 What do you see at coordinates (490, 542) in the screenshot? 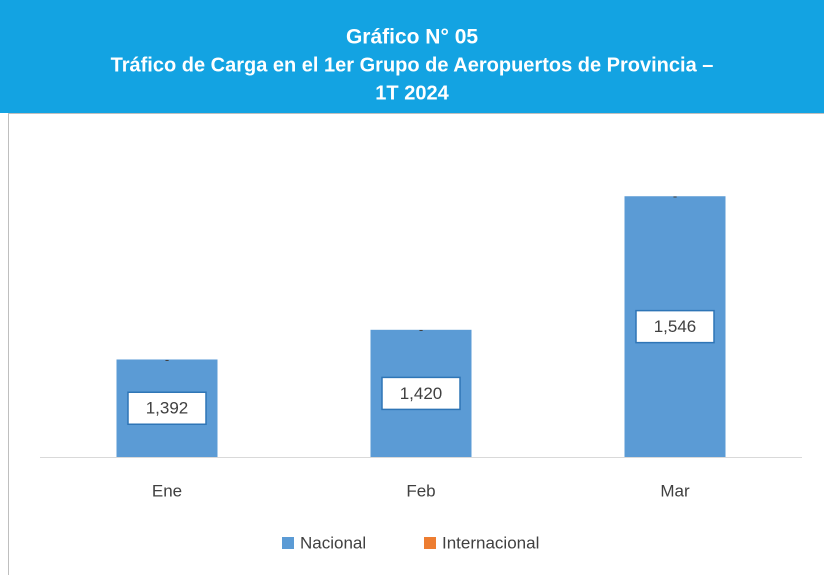
I see `legend-label: Internacional` at bounding box center [490, 542].